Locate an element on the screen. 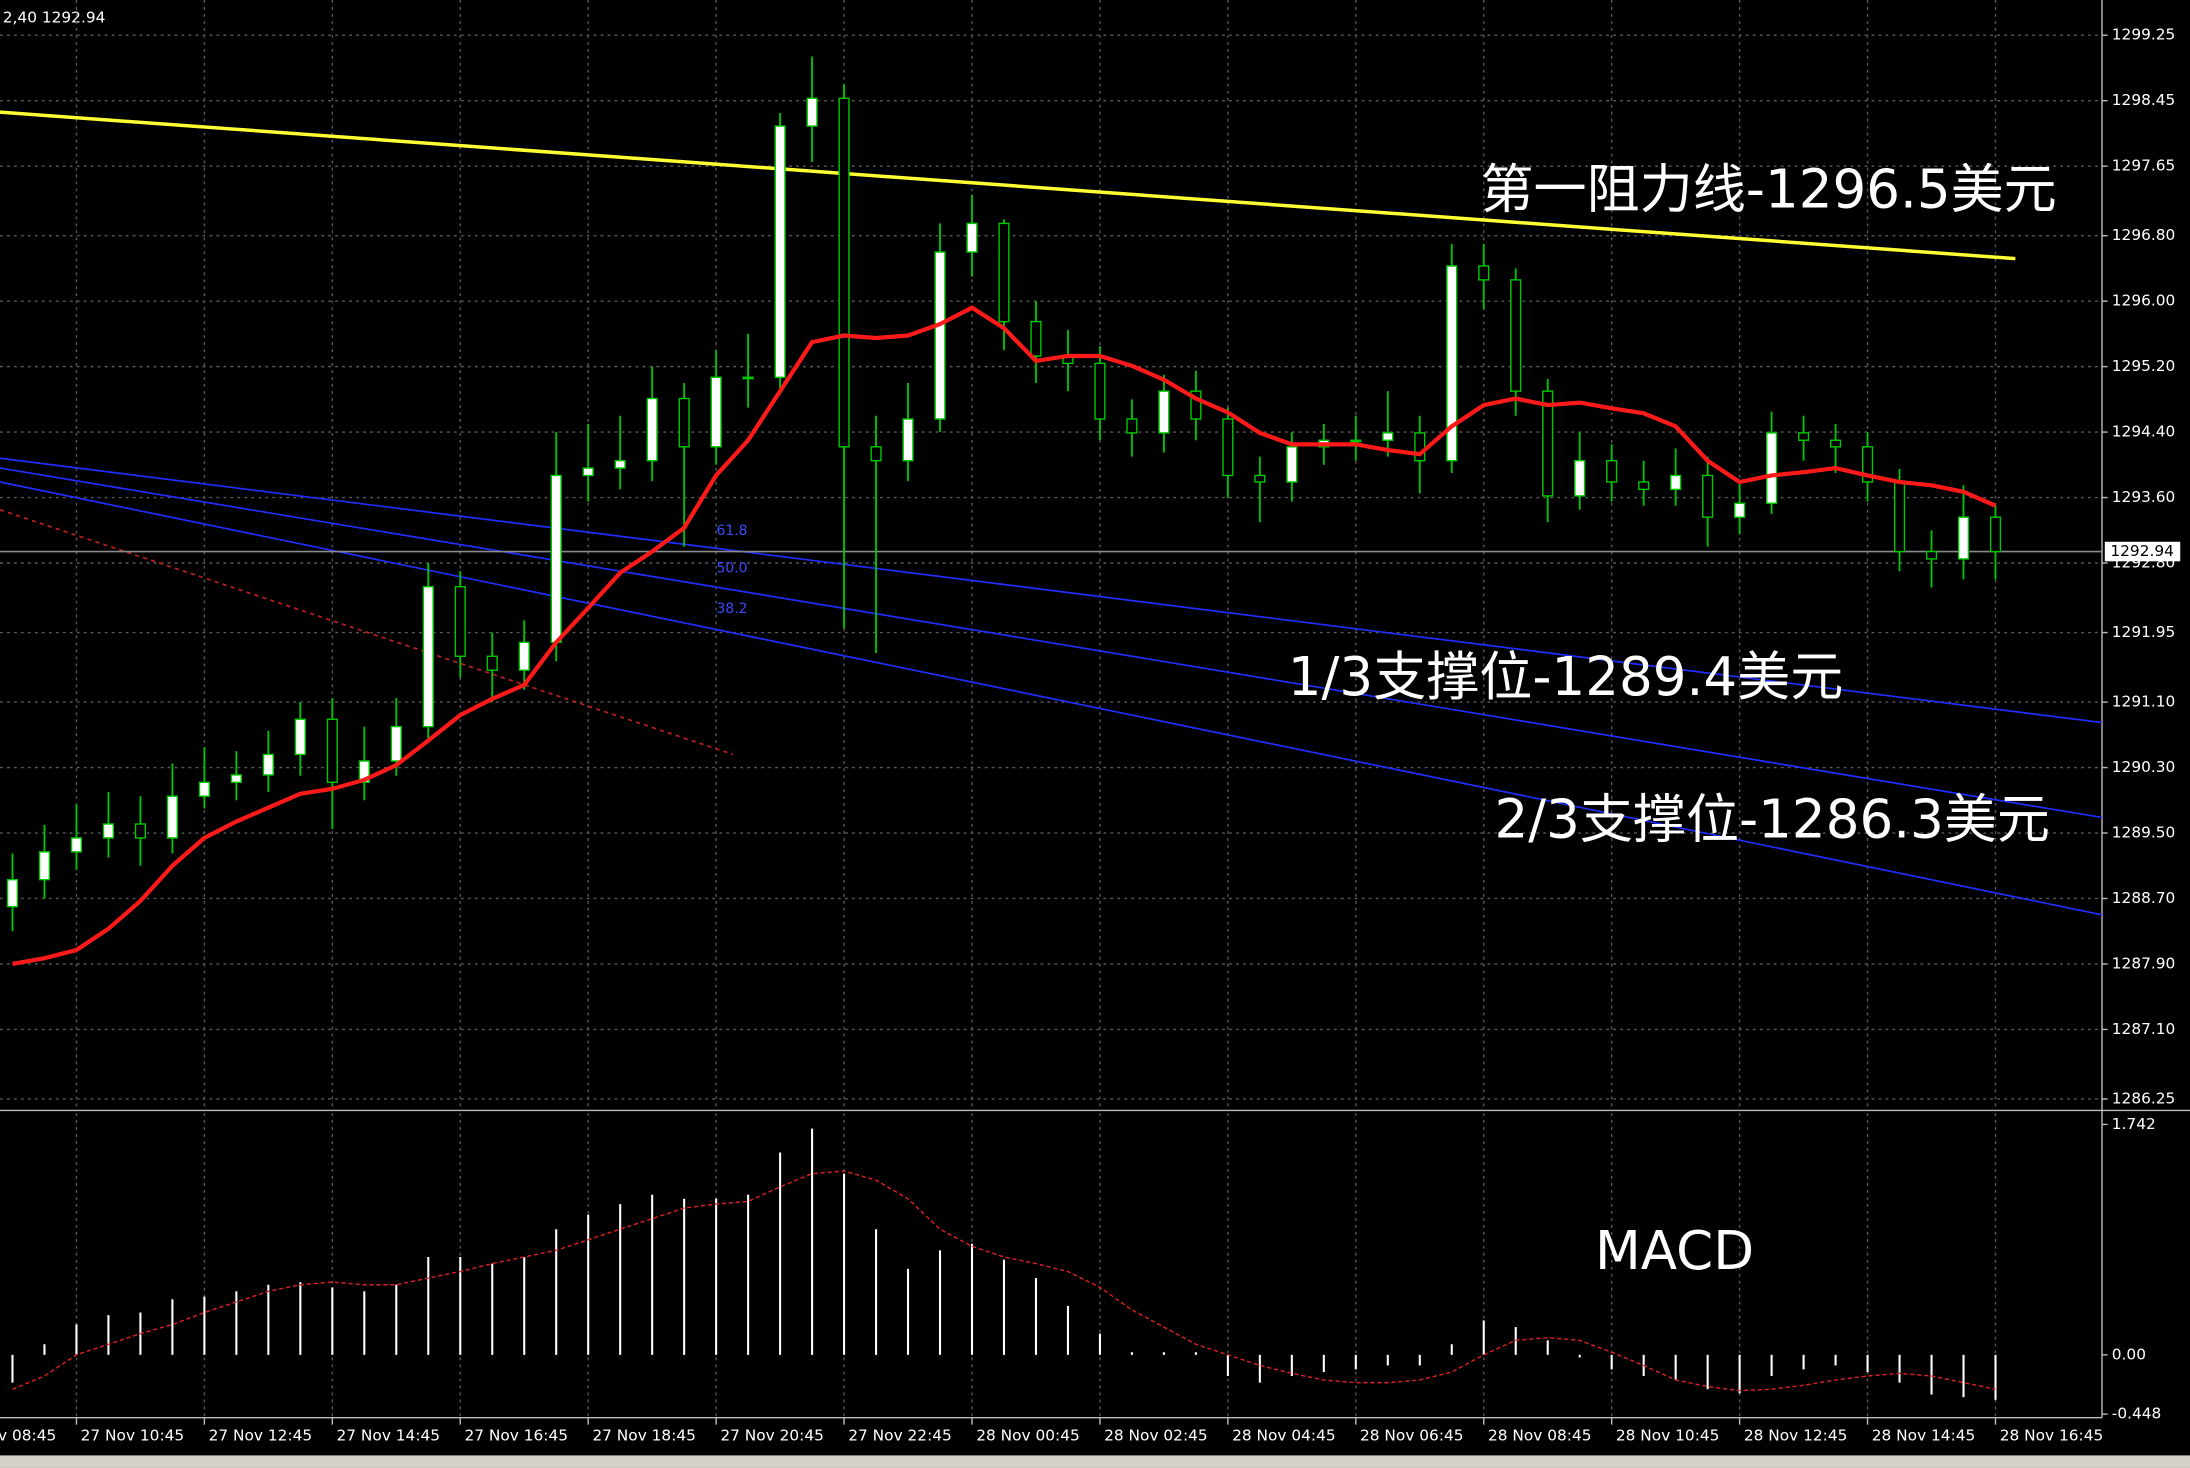 The height and width of the screenshot is (1468, 2190). y-tick-label: -0.448 is located at coordinates (2137, 1414).